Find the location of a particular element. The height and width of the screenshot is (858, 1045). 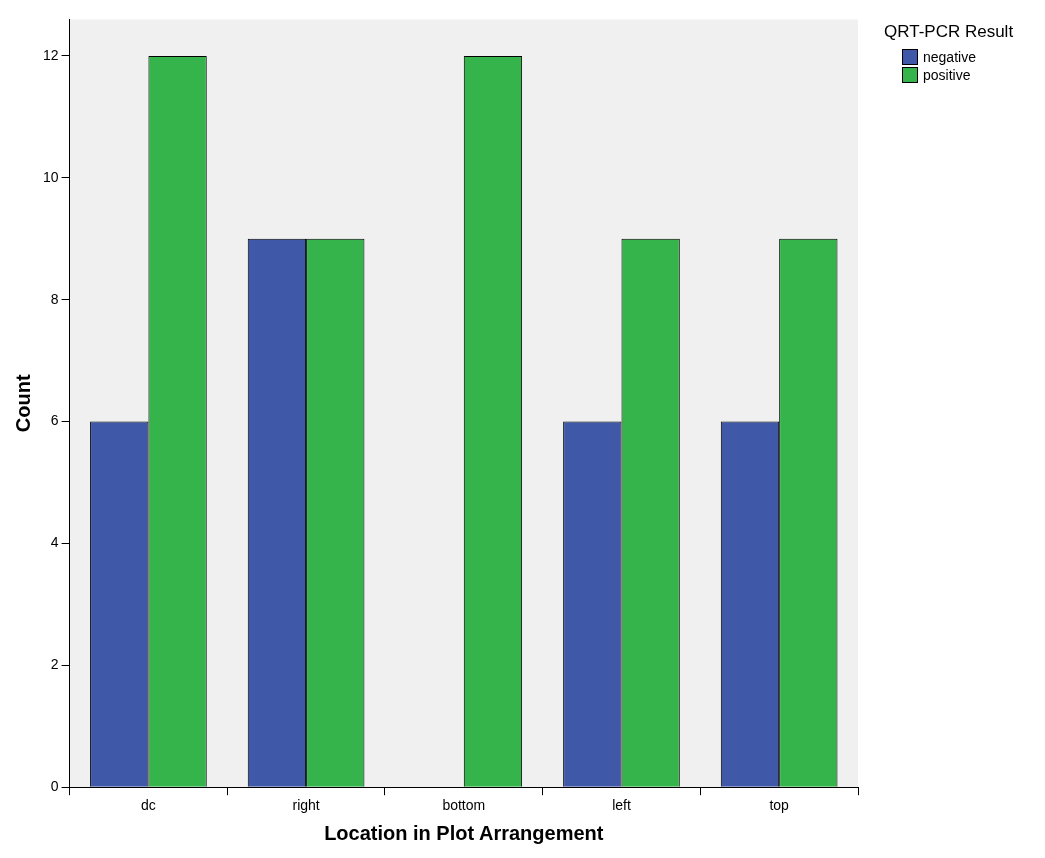

legend-title: QRT-PCR Result is located at coordinates (949, 32).